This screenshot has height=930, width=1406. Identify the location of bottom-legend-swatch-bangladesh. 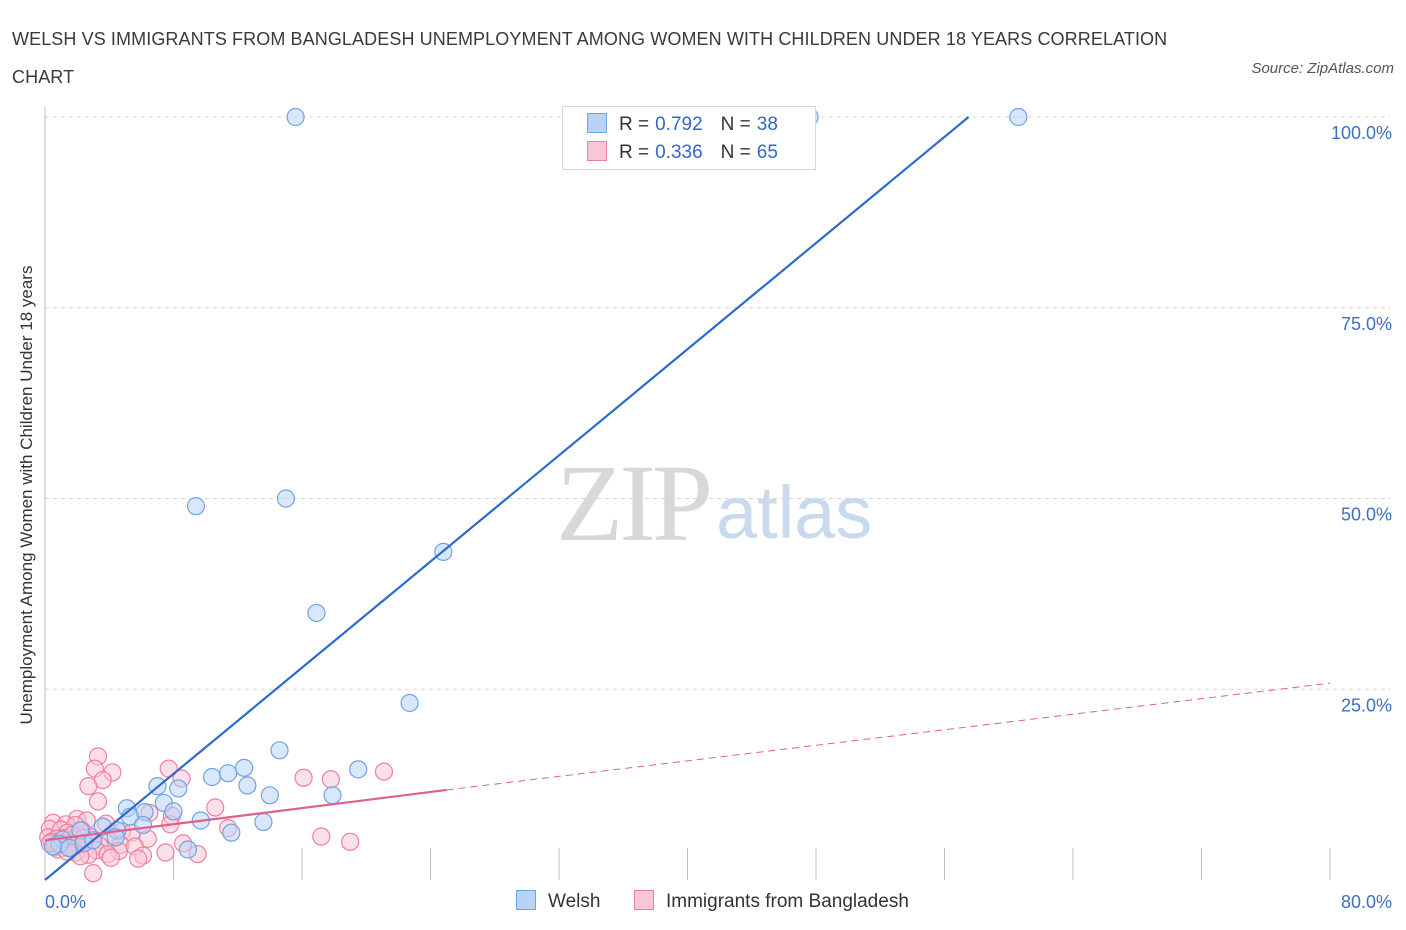
(644, 900).